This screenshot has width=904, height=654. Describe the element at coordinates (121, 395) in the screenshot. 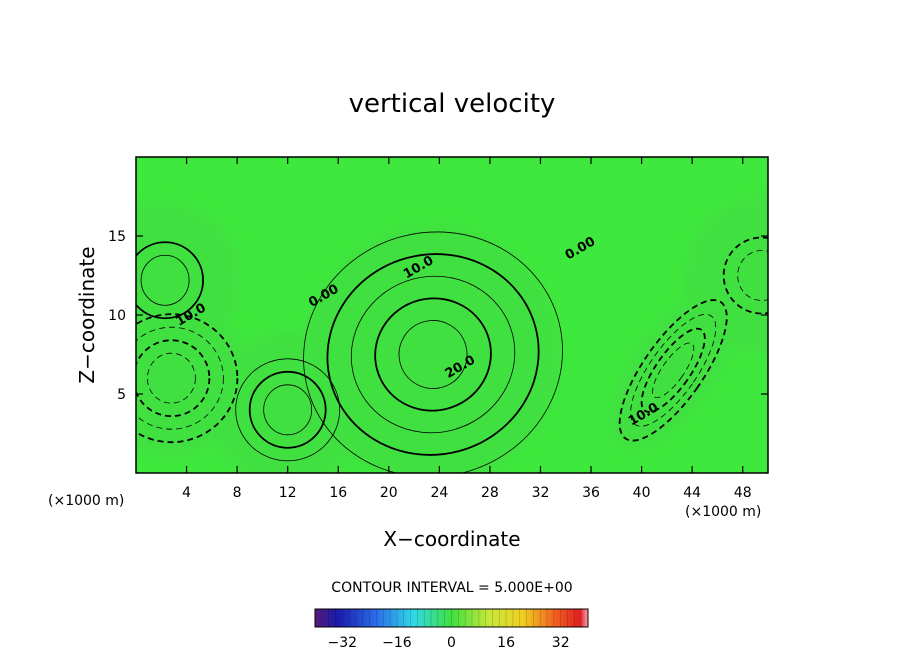

I see `y-tick-label: 5` at that location.